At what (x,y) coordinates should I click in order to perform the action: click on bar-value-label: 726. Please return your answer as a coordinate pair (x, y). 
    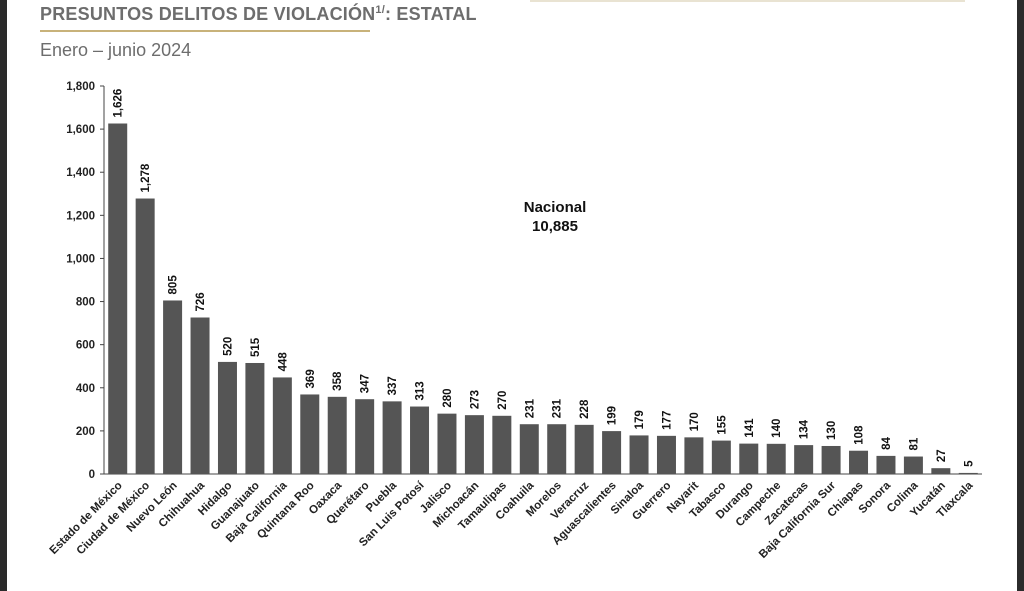
    Looking at the image, I should click on (201, 301).